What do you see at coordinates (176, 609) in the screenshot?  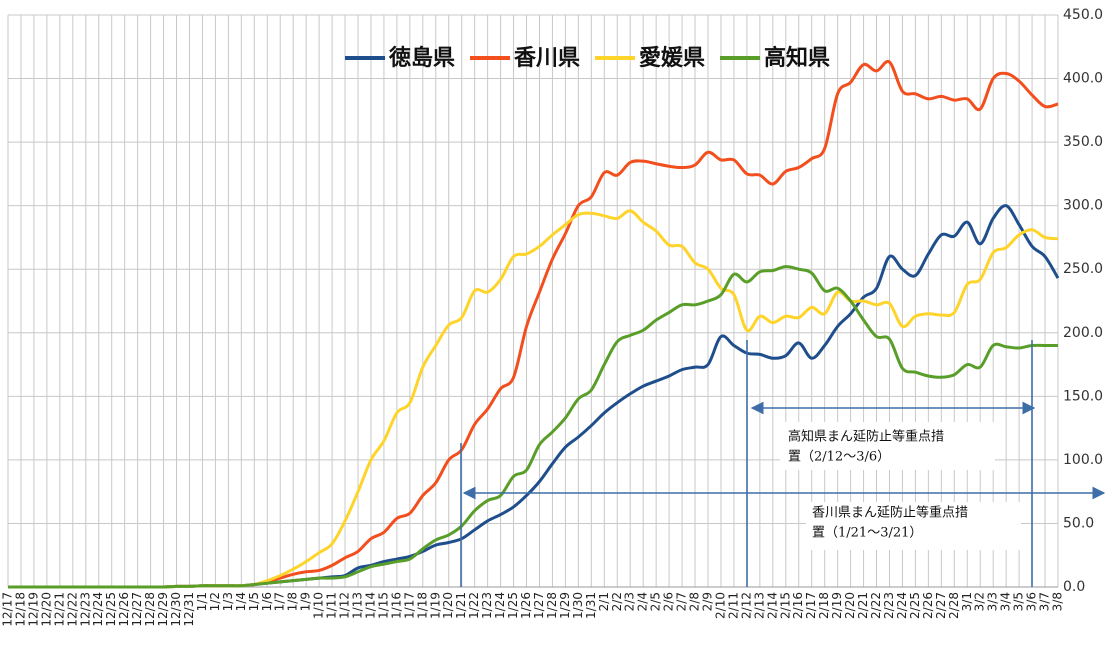 I see `x-tick-label: 12/30` at bounding box center [176, 609].